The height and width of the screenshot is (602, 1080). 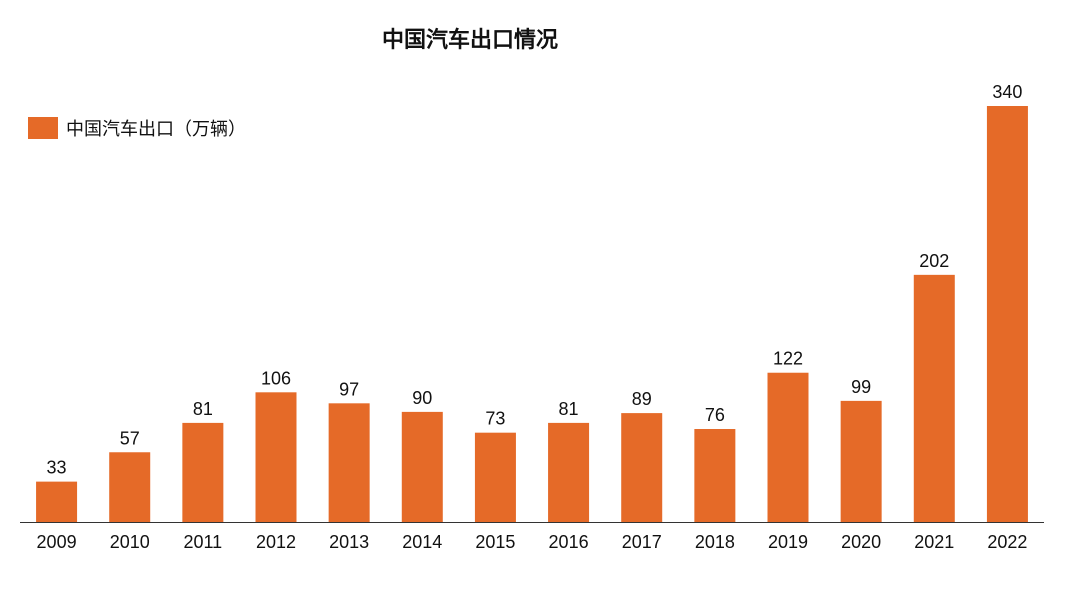 What do you see at coordinates (1007, 542) in the screenshot?
I see `x-tick-2022: 2022` at bounding box center [1007, 542].